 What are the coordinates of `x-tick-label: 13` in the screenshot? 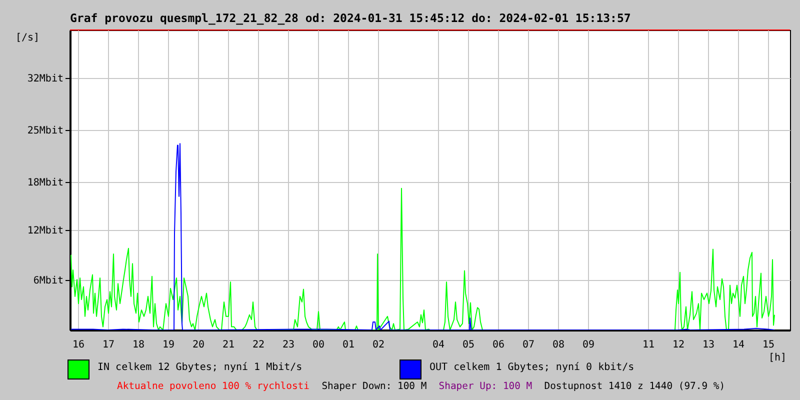 It's located at (708, 345).